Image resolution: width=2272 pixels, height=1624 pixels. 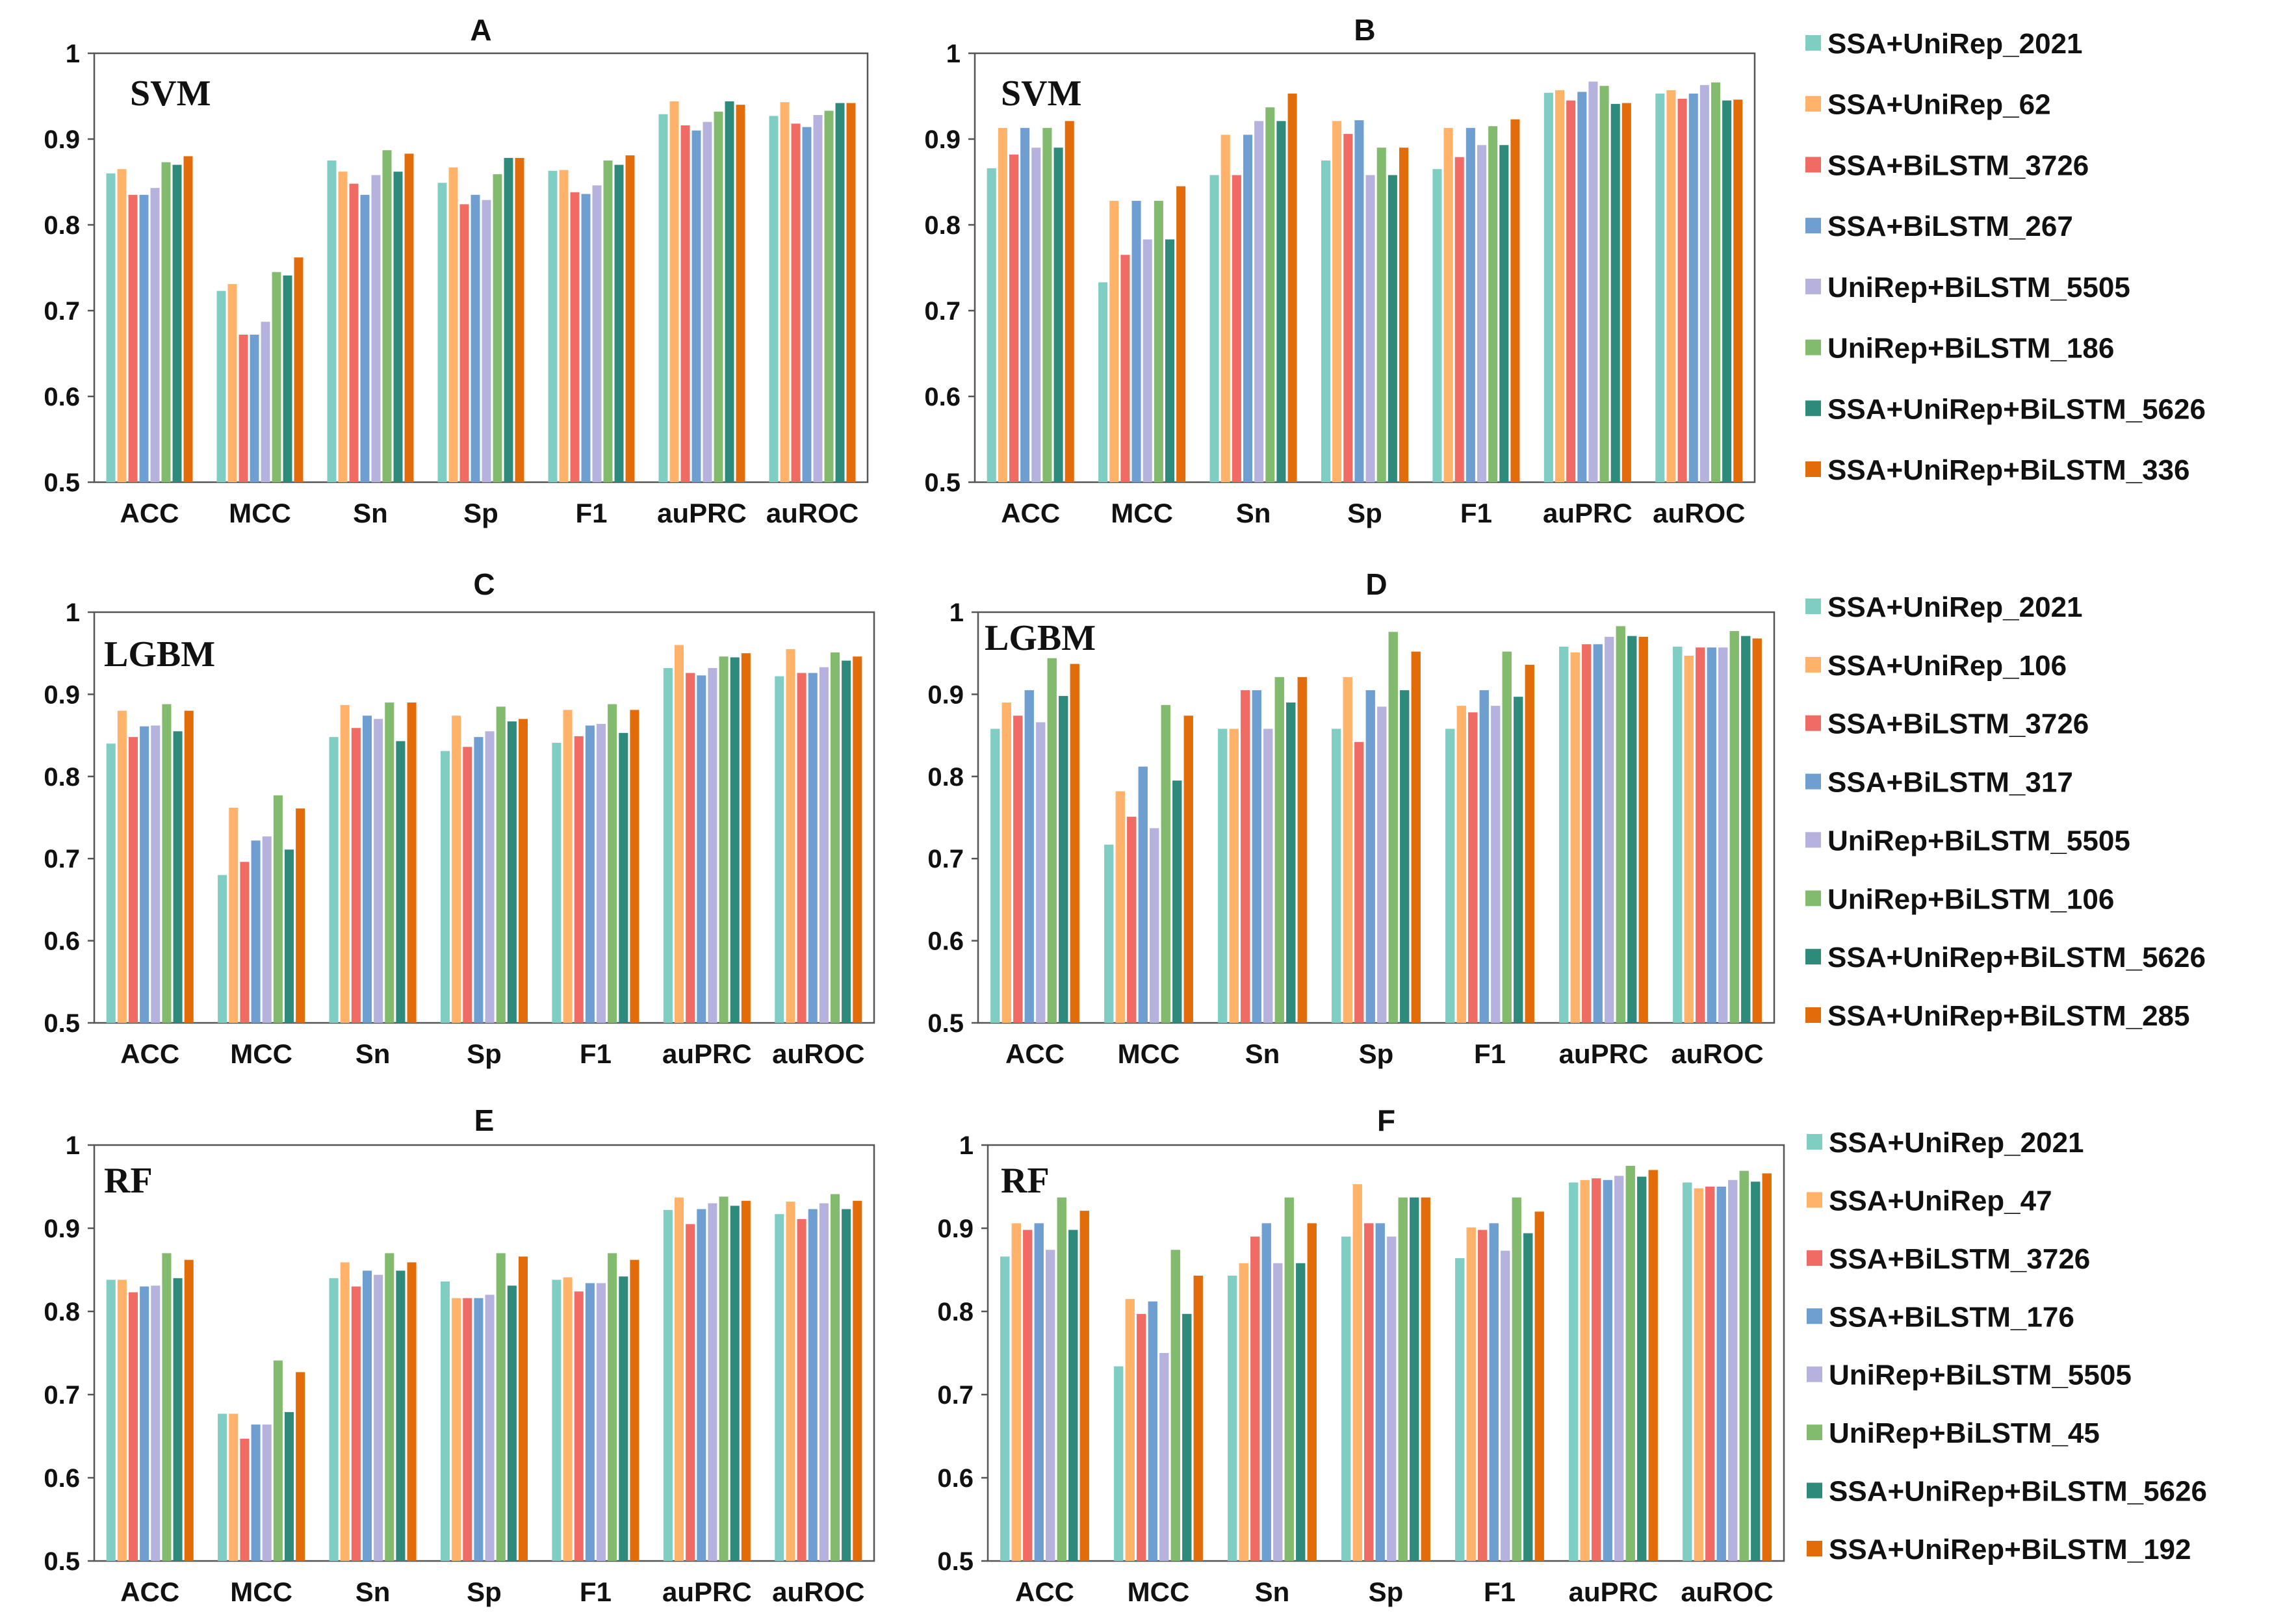 I want to click on legend-label: SSA+UniRep+BiLSTM_5626, so click(x=2017, y=409).